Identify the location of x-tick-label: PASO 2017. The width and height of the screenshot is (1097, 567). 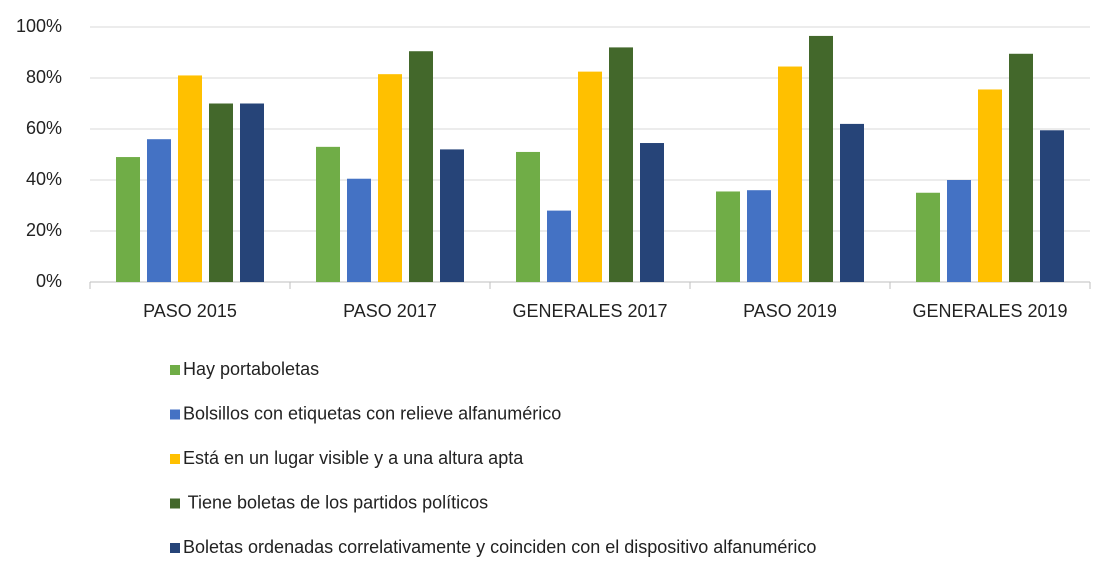
(390, 311).